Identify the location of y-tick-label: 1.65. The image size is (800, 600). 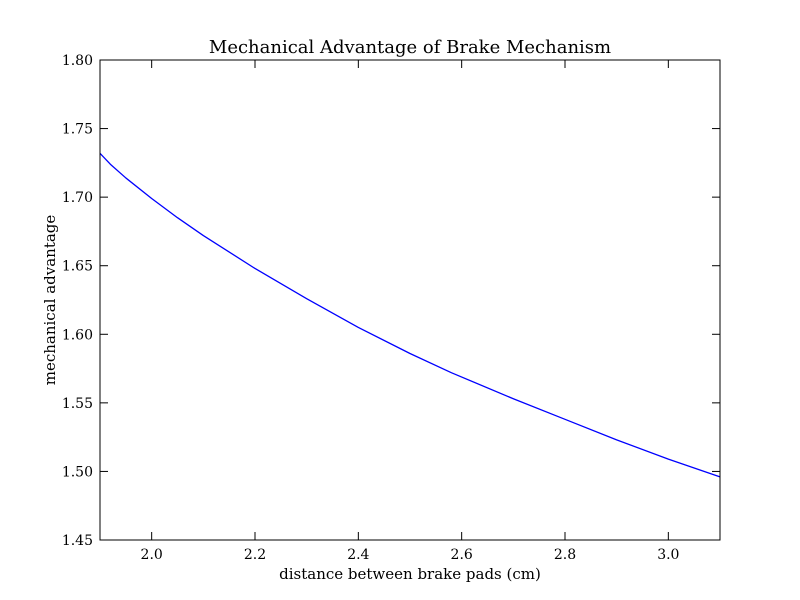
(77, 267).